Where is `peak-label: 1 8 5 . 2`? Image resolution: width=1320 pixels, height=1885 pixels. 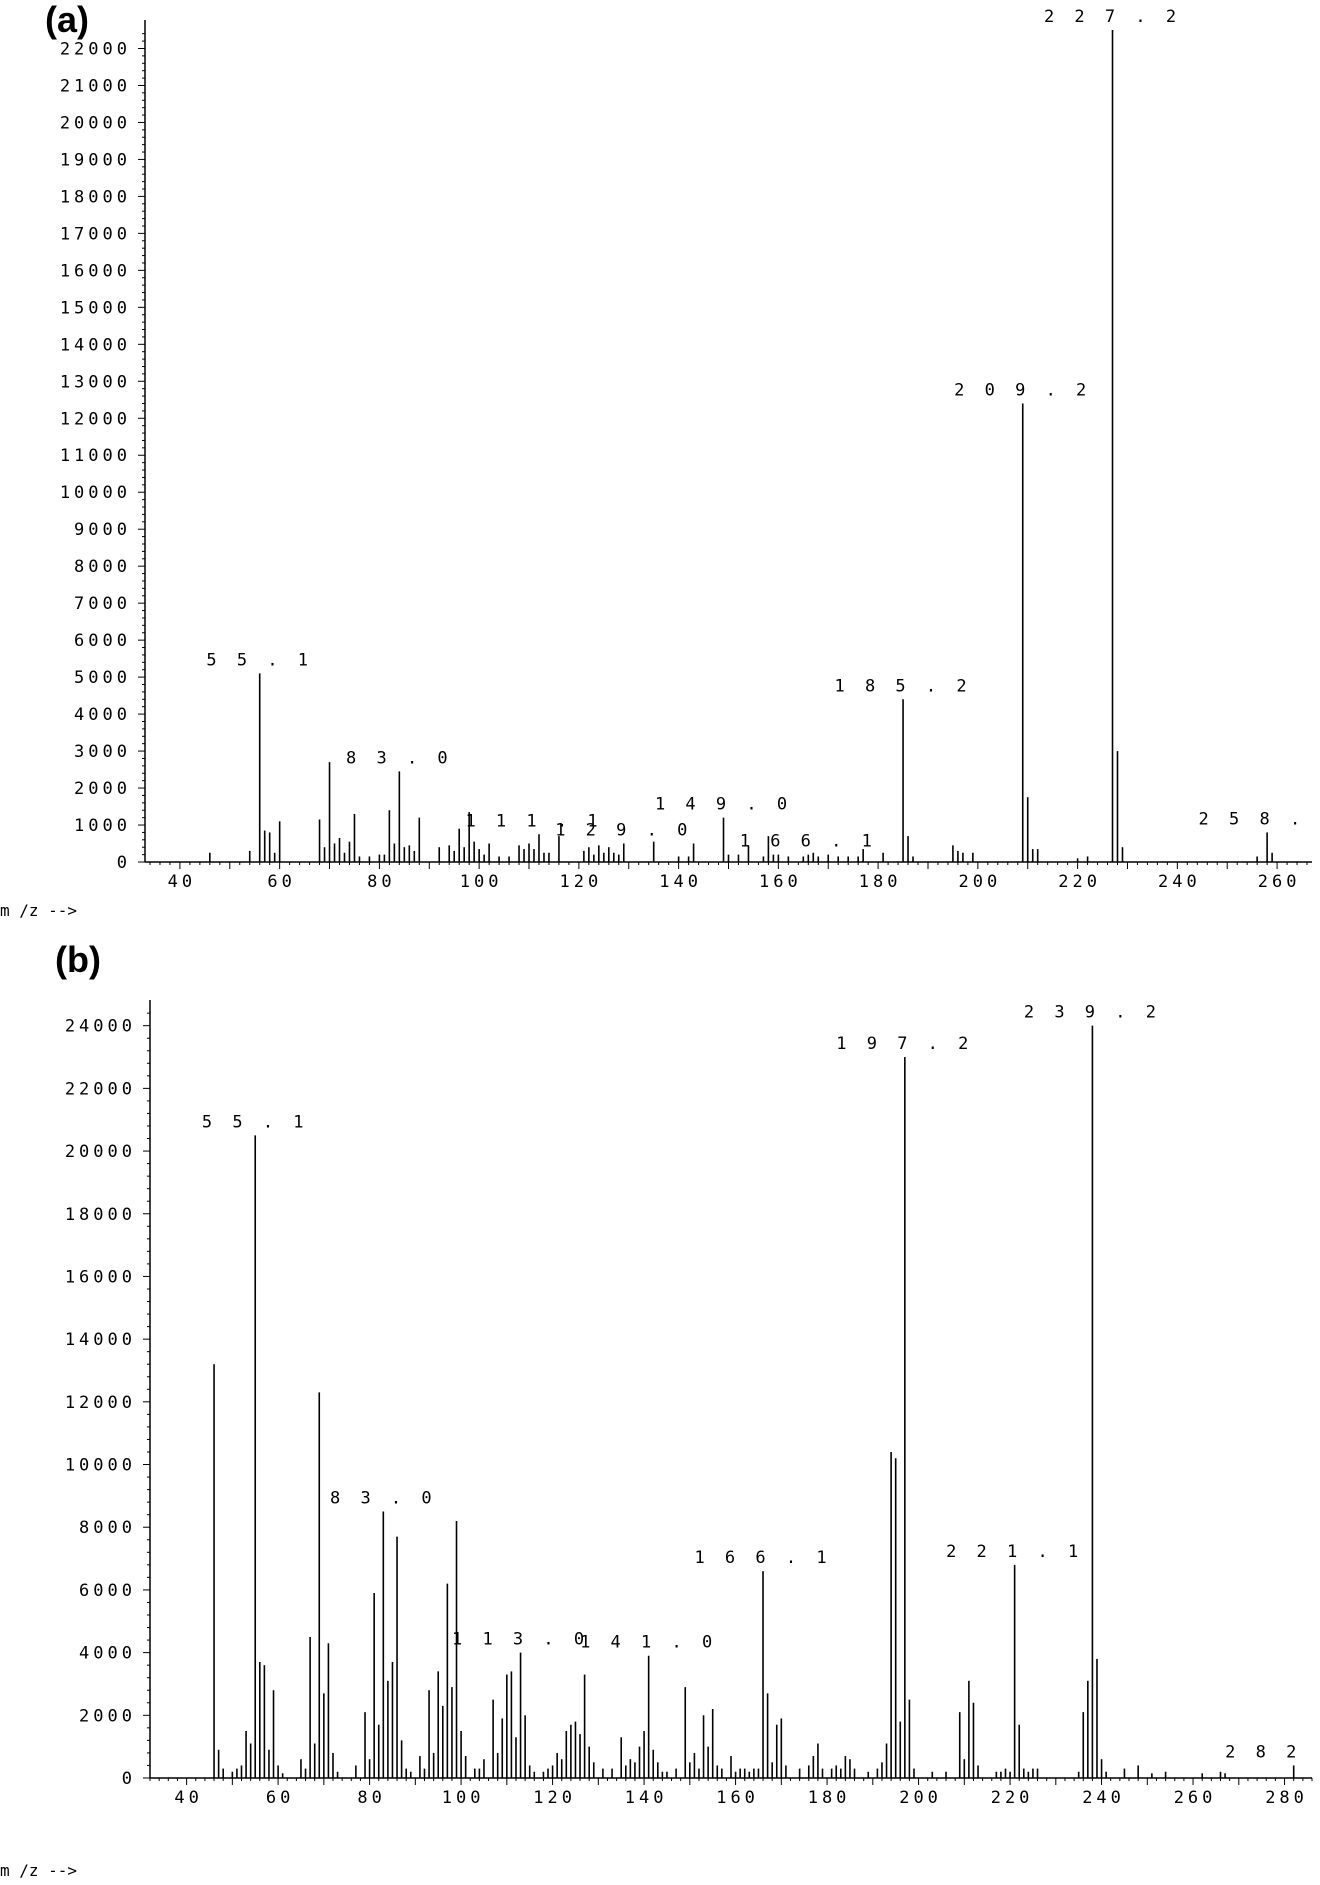 peak-label: 1 8 5 . 2 is located at coordinates (902, 686).